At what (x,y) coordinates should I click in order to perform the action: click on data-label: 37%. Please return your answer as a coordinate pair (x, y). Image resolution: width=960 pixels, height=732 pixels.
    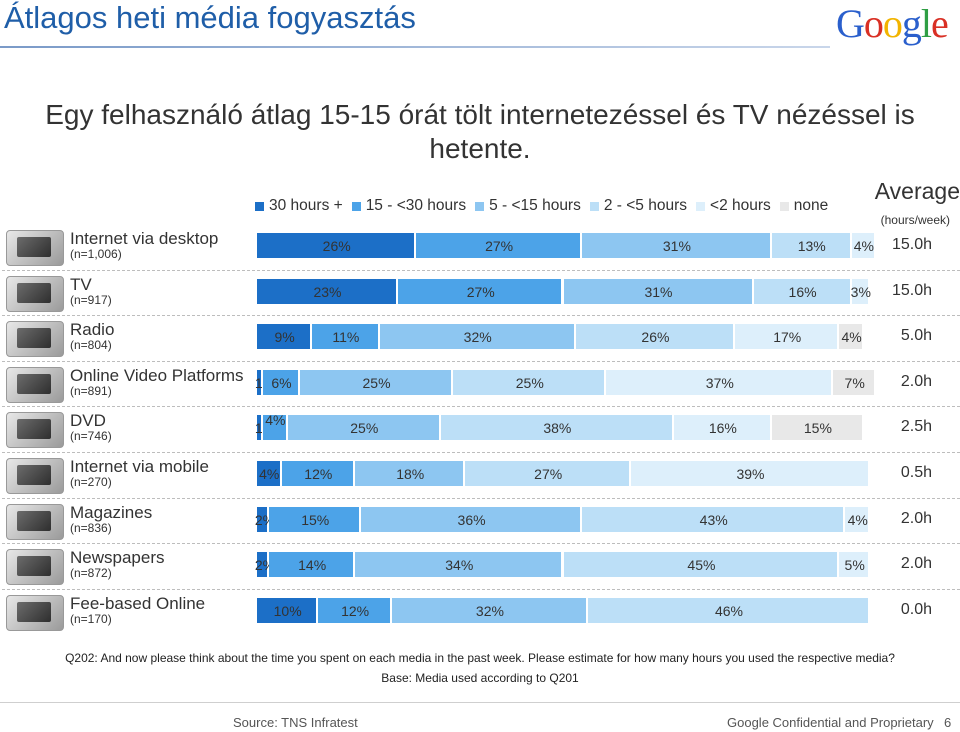
    Looking at the image, I should click on (719, 382).